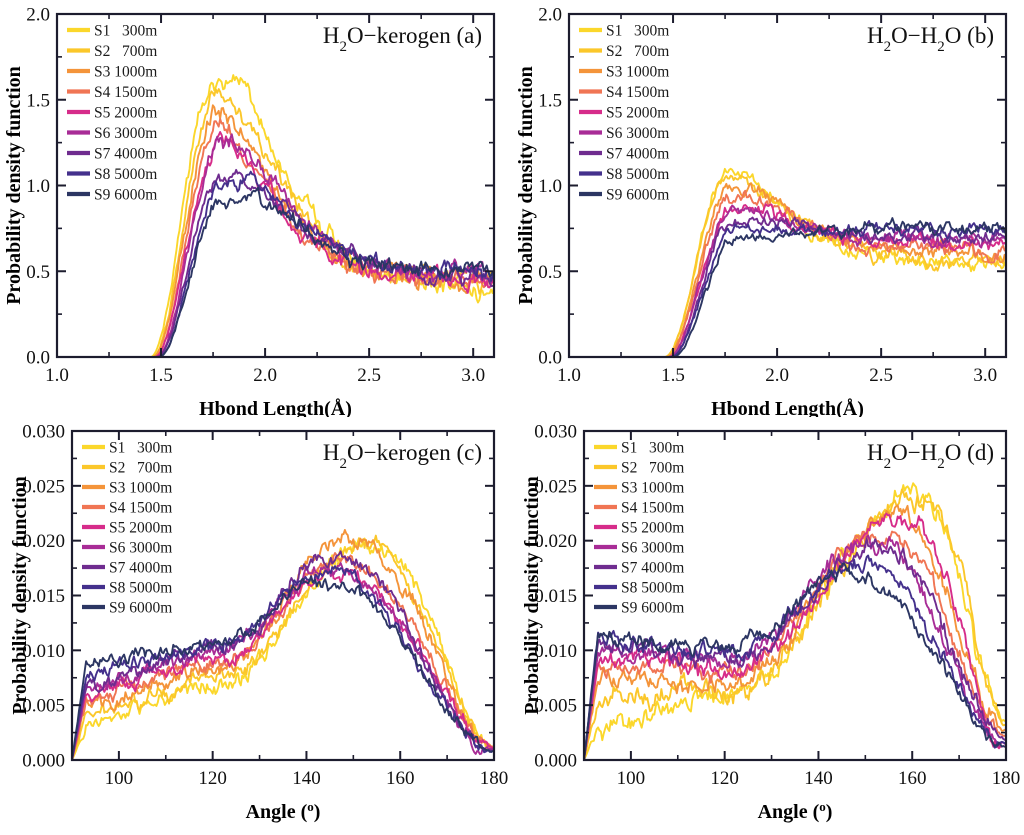 This screenshot has height=835, width=1024. What do you see at coordinates (555, 651) in the screenshot?
I see `y-tick-label: 0.010` at bounding box center [555, 651].